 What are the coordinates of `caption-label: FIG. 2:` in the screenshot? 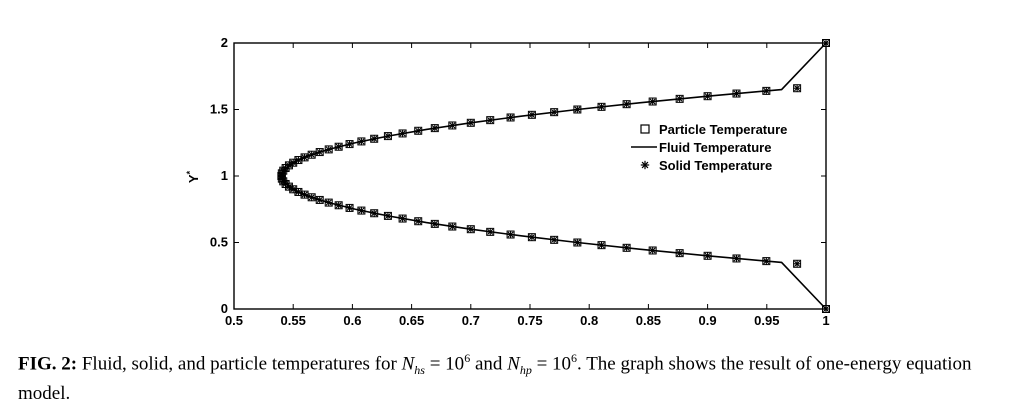 It's located at (48, 364).